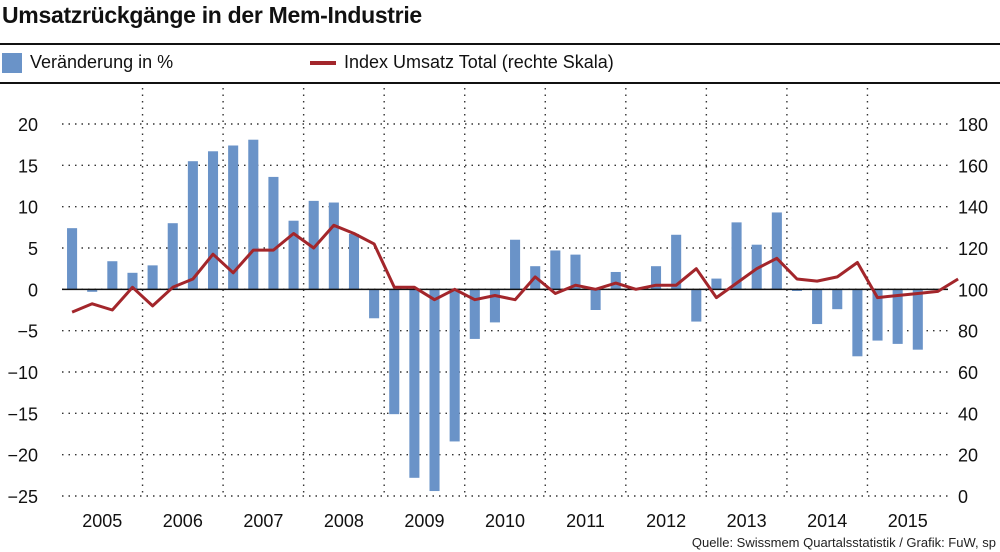 Image resolution: width=1000 pixels, height=552 pixels. What do you see at coordinates (22, 456) in the screenshot?
I see `left-tick-label: −20` at bounding box center [22, 456].